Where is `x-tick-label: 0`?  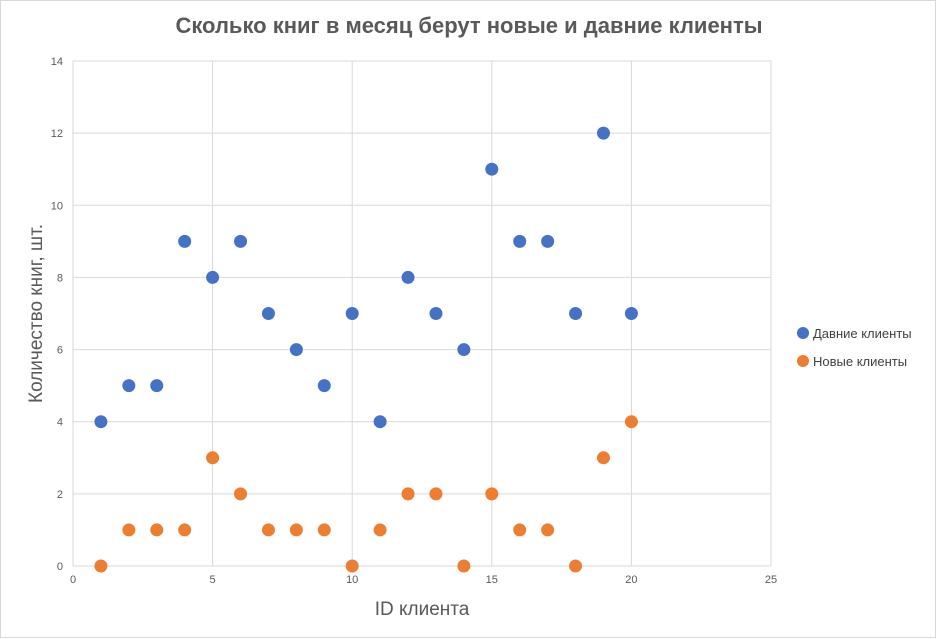 x-tick-label: 0 is located at coordinates (73, 580).